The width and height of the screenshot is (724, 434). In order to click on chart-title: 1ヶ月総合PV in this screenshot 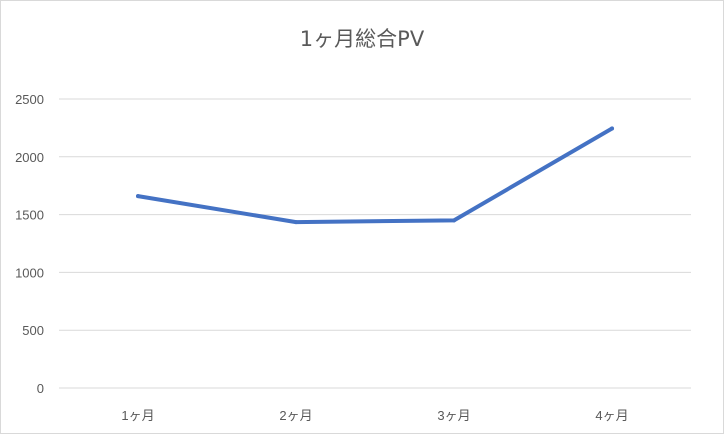, I will do `click(362, 39)`.